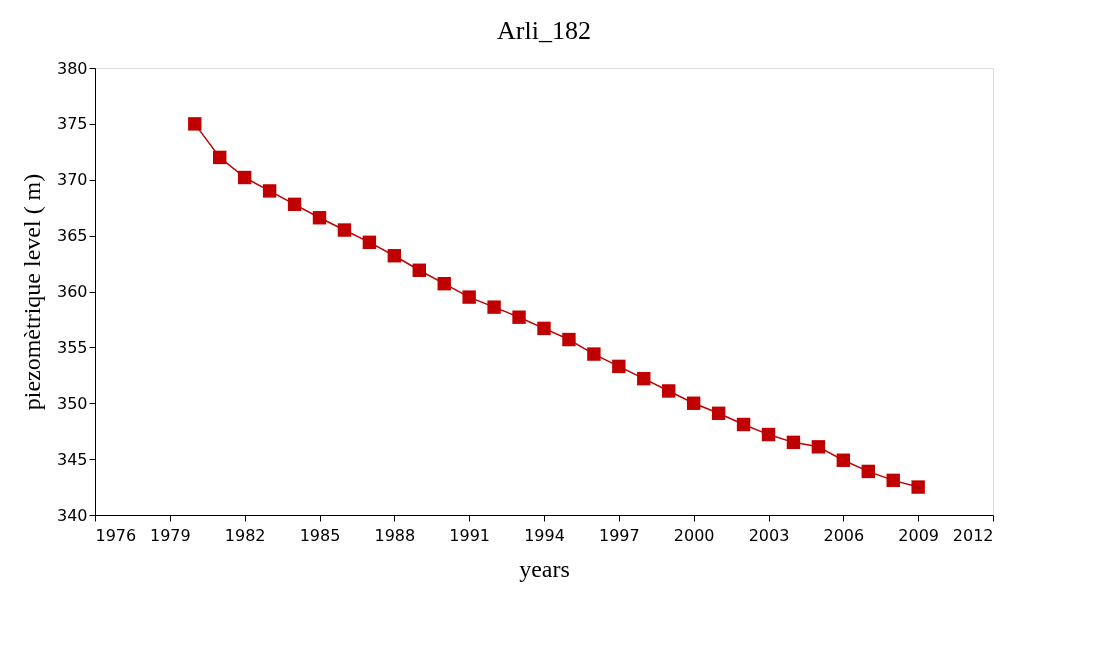 The height and width of the screenshot is (668, 1098). What do you see at coordinates (31, 292) in the screenshot?
I see `y-axis-title: piezomètrique level ( m)` at bounding box center [31, 292].